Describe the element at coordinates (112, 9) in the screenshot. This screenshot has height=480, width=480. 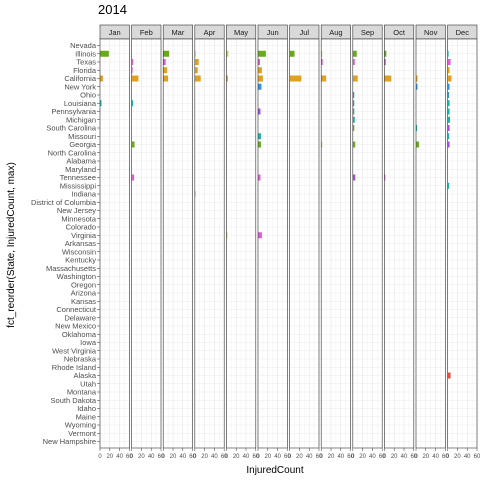
I see `chart-title: 2014` at that location.